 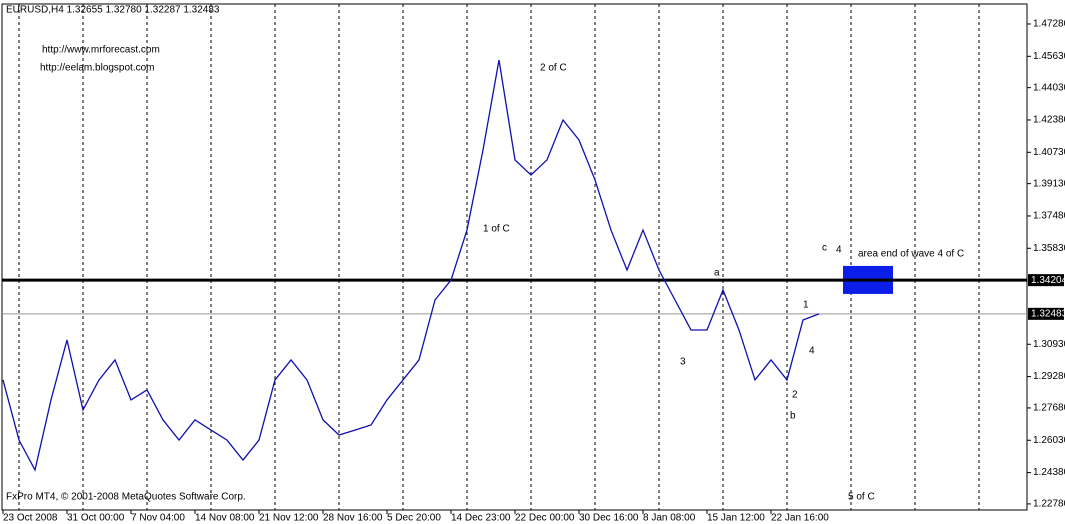 I want to click on y-tick-label: 1.37480, so click(x=1049, y=216).